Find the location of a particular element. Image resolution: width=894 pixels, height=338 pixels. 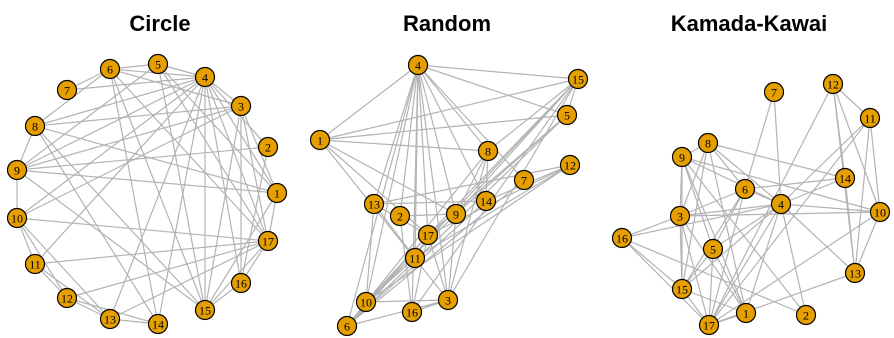

node-9: 9 is located at coordinates (682, 157).